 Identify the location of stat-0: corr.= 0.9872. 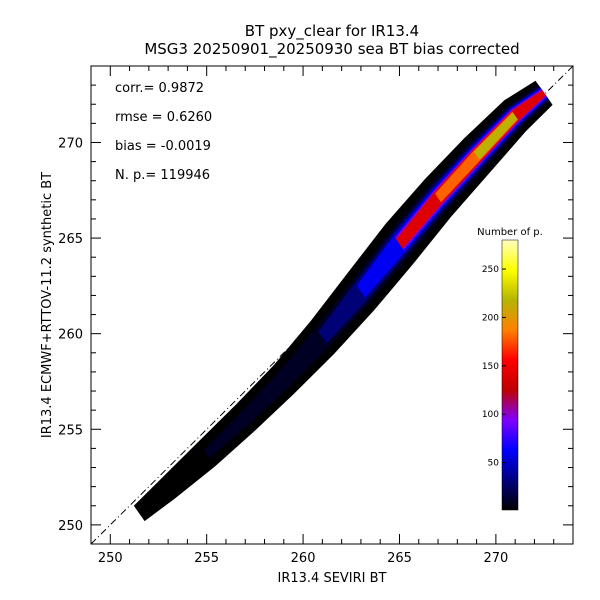
(159, 88).